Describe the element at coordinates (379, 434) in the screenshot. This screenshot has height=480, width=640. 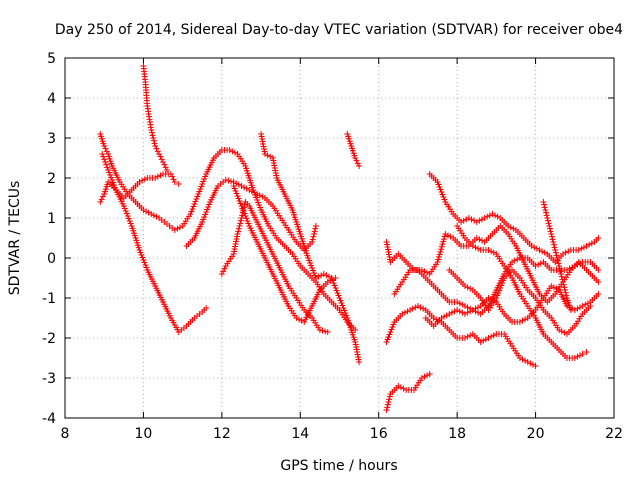
I see `x-tick-label: 16` at that location.